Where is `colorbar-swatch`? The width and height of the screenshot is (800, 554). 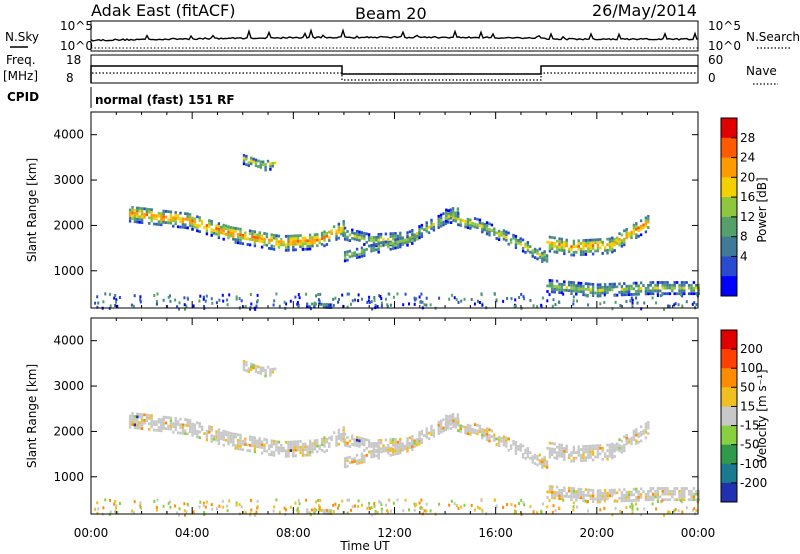
colorbar-swatch is located at coordinates (729, 340).